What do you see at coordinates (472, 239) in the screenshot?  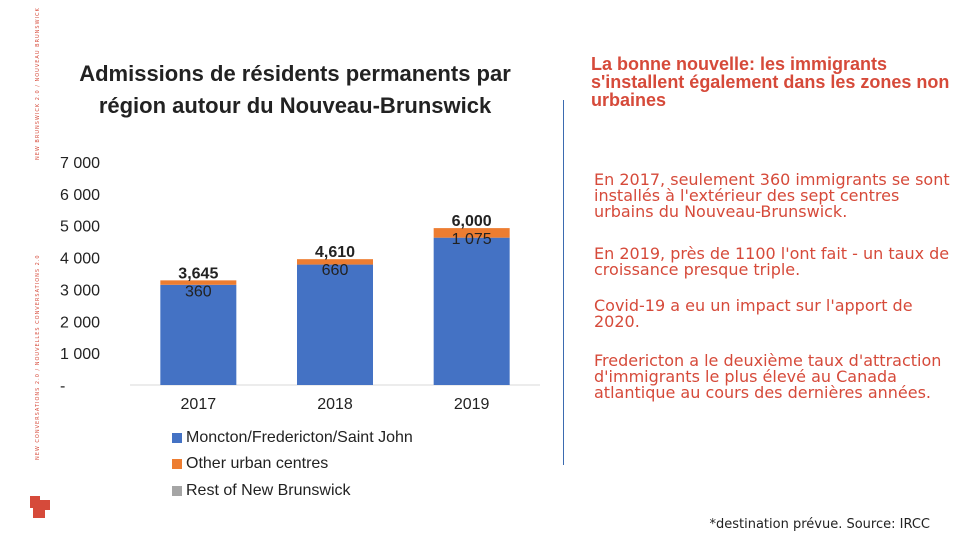 I see `data-label-segment: 1 075` at bounding box center [472, 239].